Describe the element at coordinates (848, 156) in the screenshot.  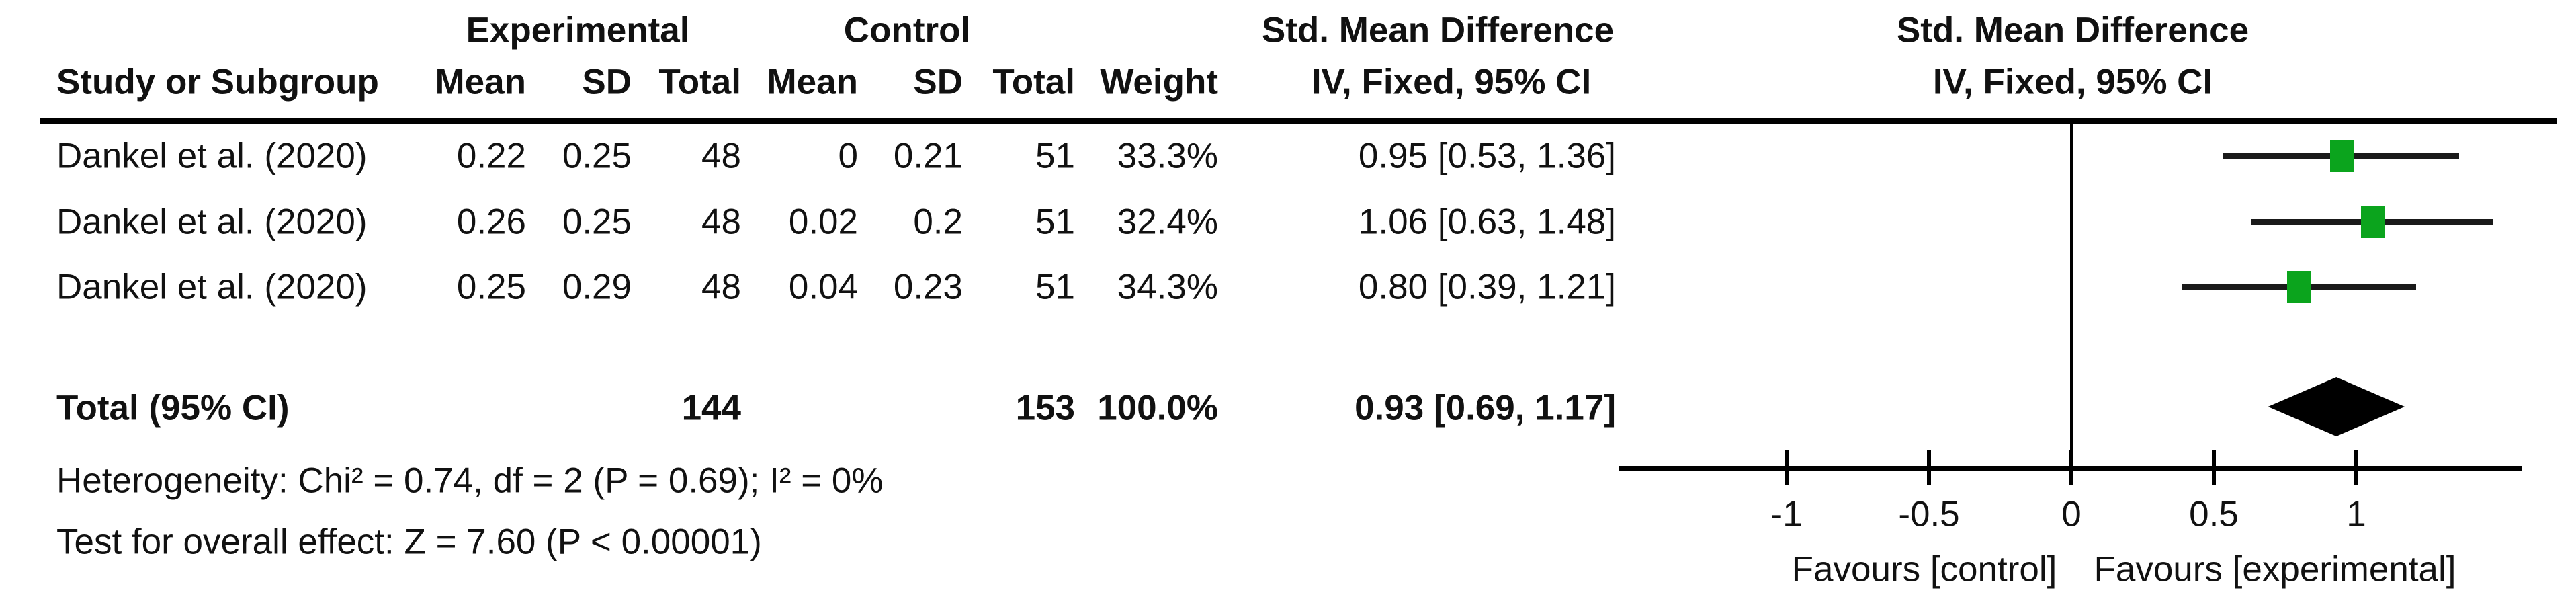
I see `ctrl-mean-cell: 0` at that location.